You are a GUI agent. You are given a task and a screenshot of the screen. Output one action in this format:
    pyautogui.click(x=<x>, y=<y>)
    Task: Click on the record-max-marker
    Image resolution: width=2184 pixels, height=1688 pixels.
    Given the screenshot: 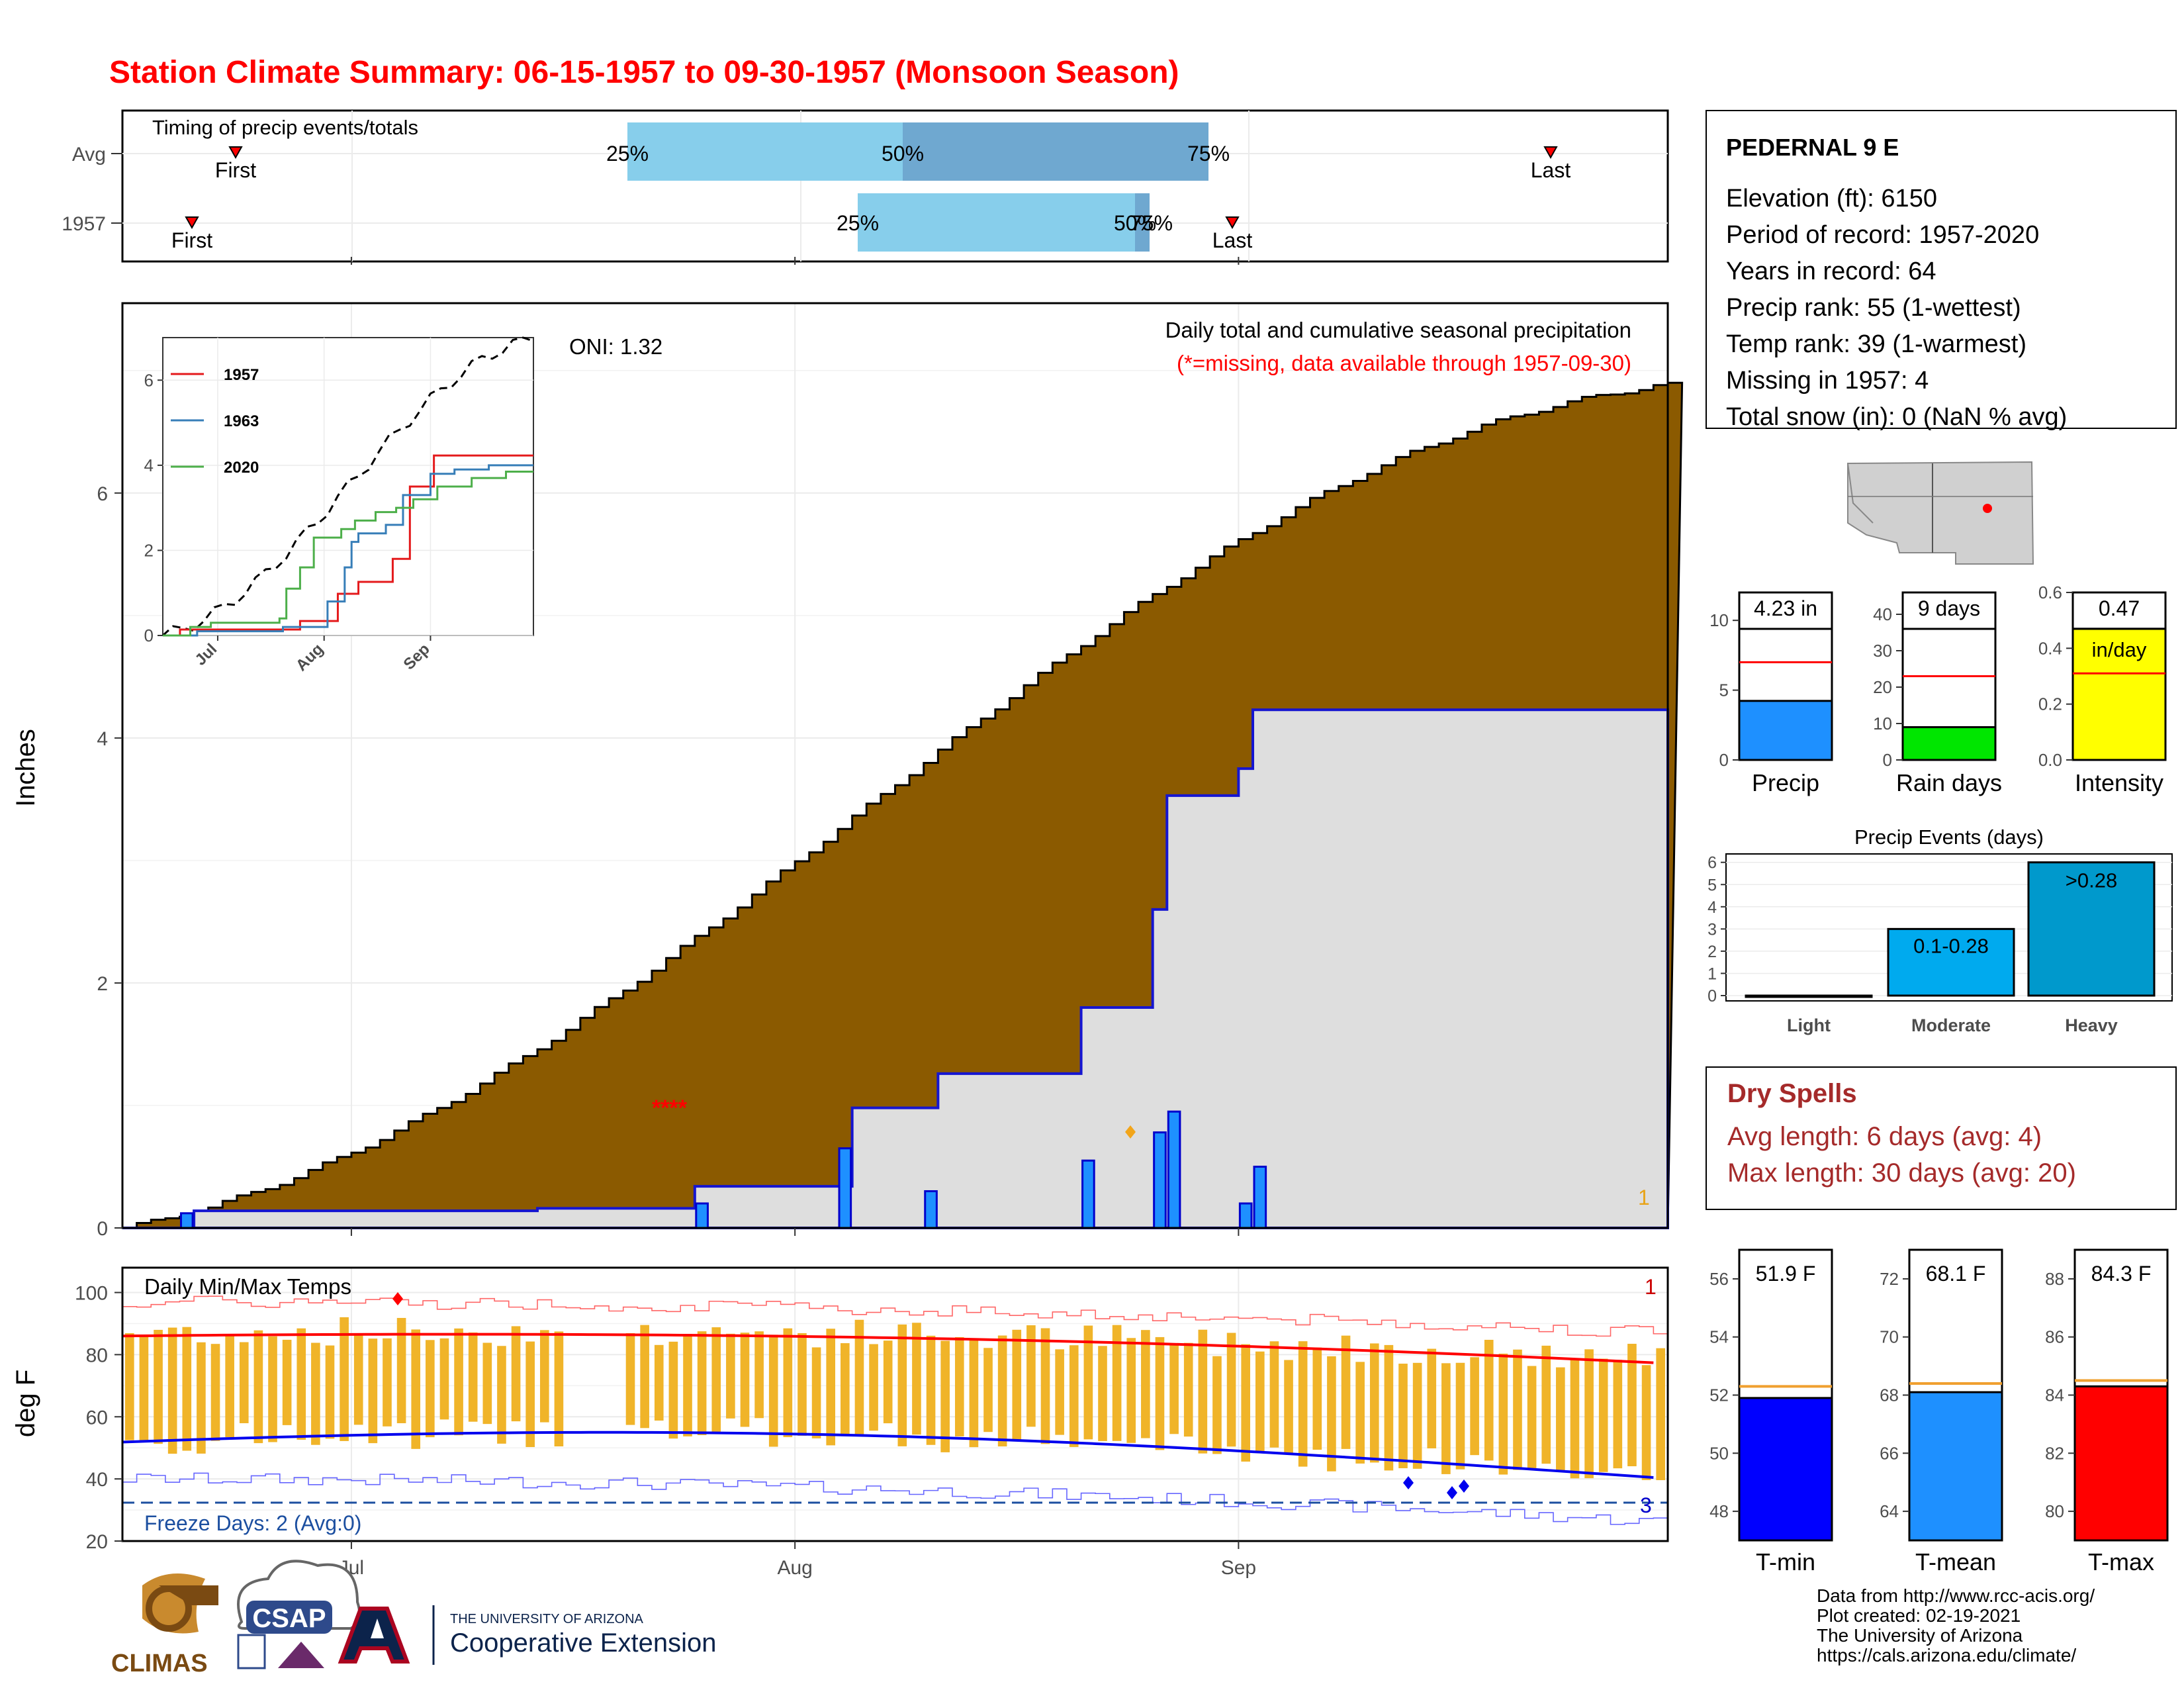 What is the action you would take?
    pyautogui.click(x=397, y=1298)
    